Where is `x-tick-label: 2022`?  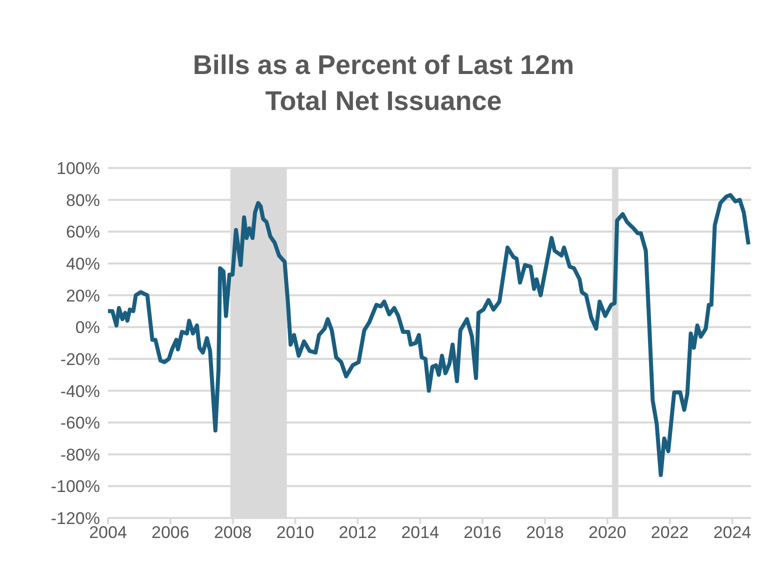
x-tick-label: 2022 is located at coordinates (669, 532).